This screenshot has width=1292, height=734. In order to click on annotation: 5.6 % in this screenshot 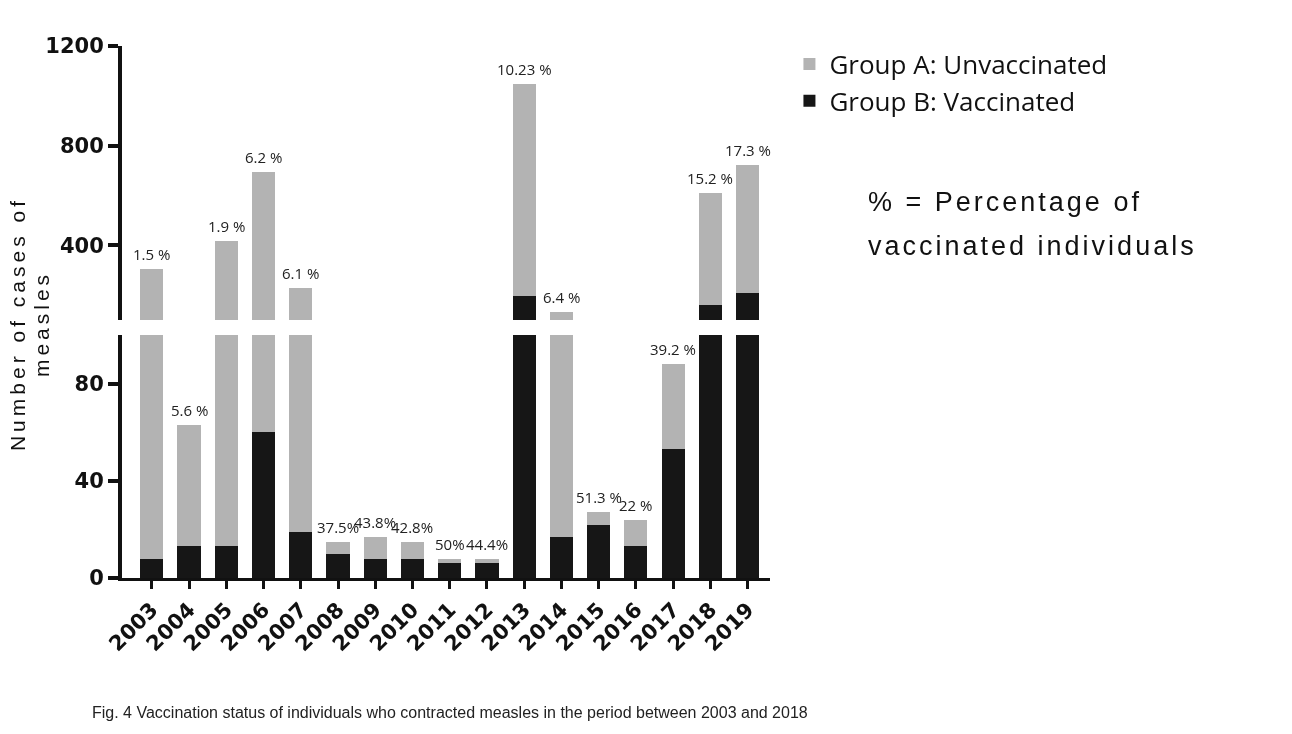, I will do `click(190, 410)`.